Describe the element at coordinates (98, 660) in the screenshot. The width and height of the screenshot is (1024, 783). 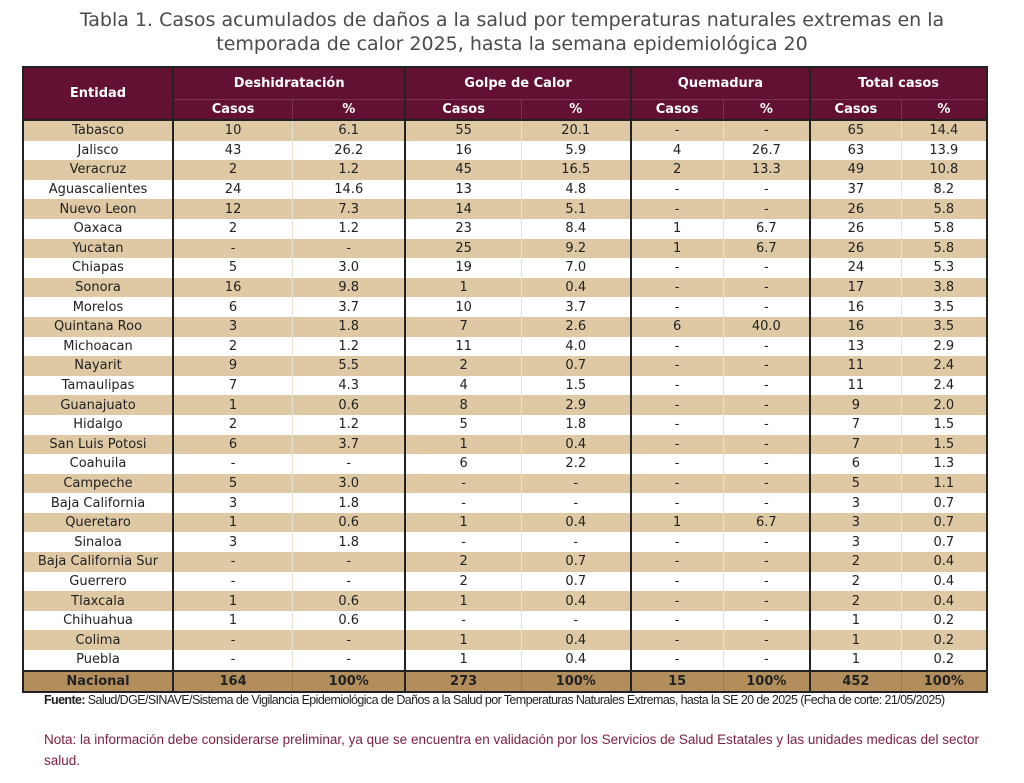
I see `cell-entidad: Puebla` at that location.